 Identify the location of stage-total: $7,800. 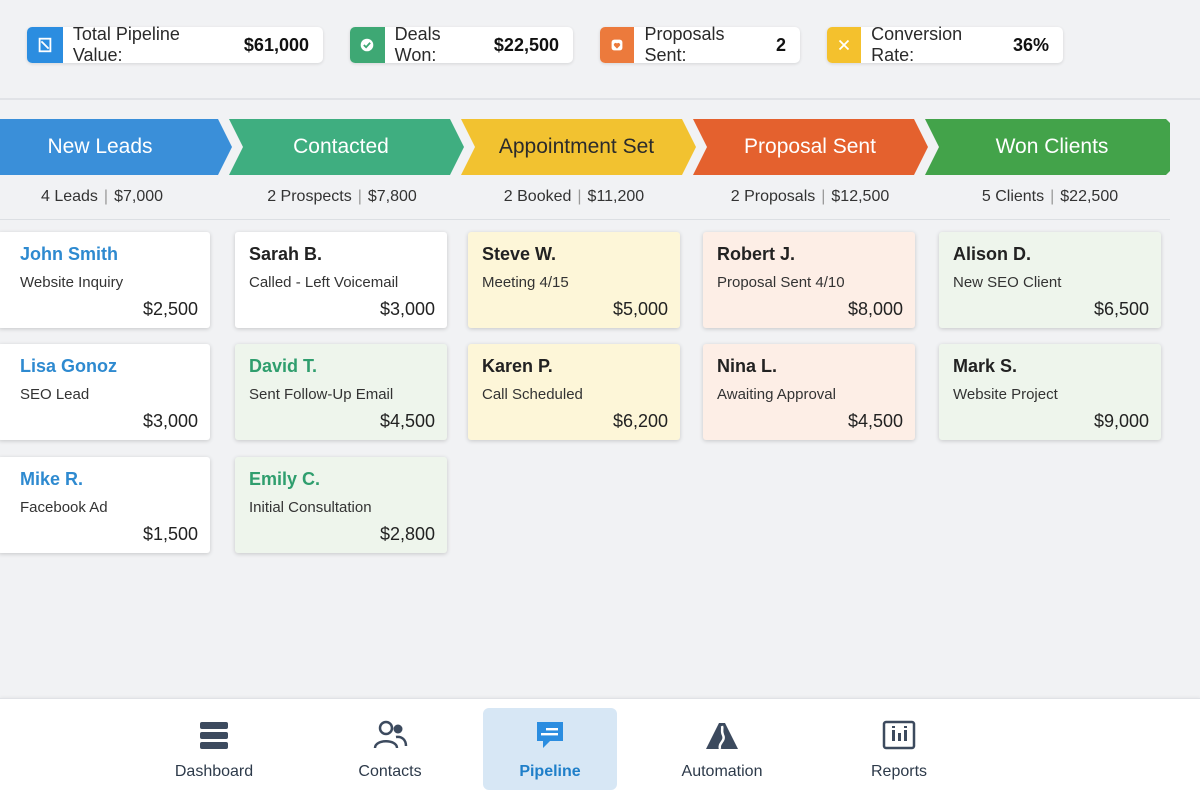
(392, 196).